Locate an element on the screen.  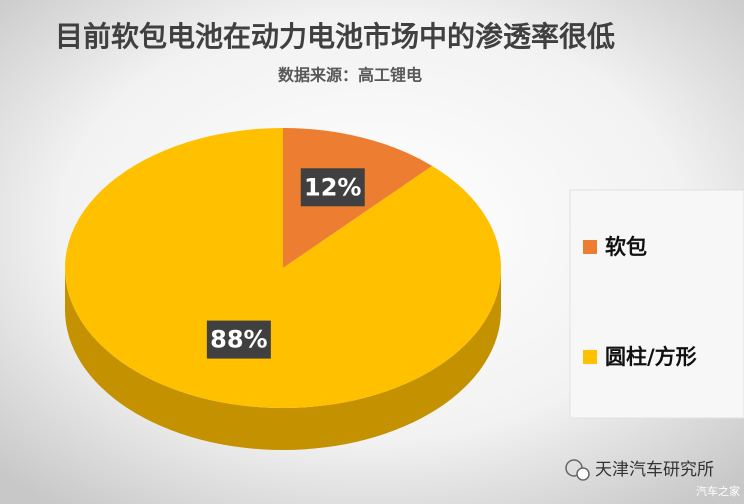
chart-title: 目前软包电池在动力电池市场中的渗透率很低 is located at coordinates (335, 36).